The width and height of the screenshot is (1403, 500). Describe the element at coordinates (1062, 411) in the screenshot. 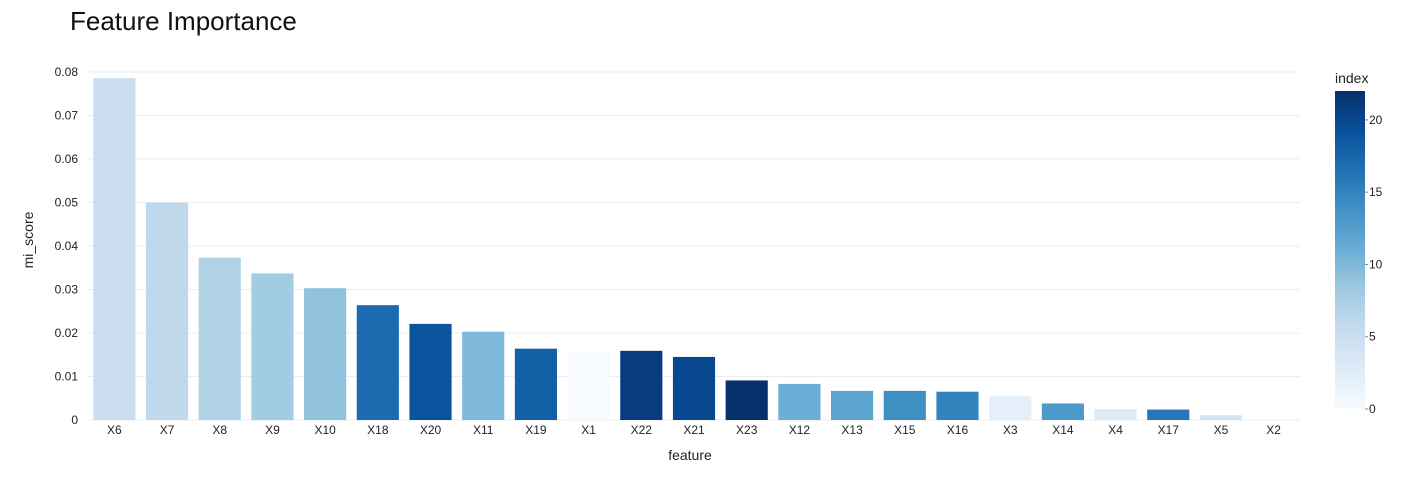

I see `bar-x14` at that location.